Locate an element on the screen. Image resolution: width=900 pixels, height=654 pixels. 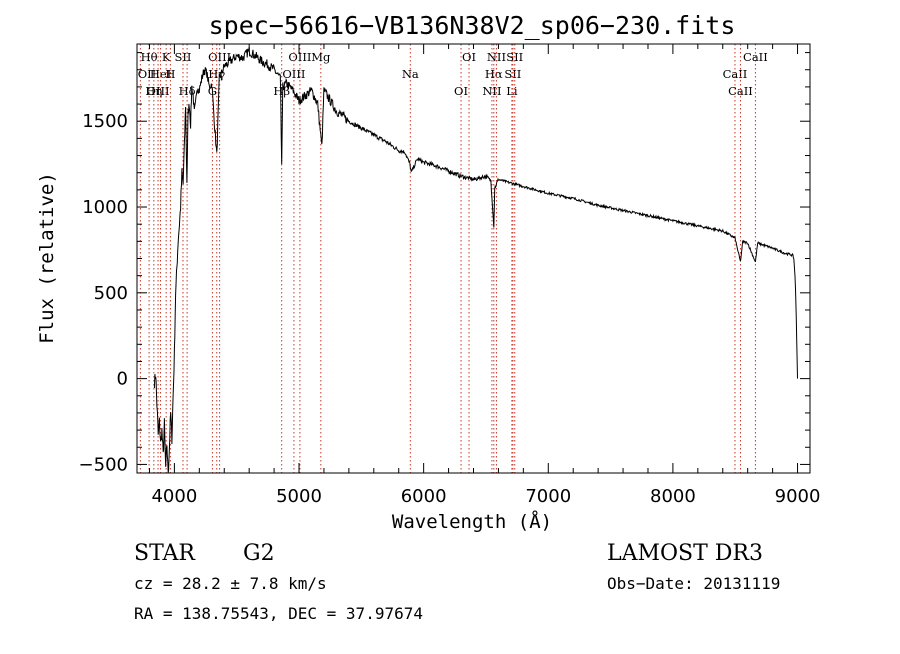
line-marker-label: H is located at coordinates (170, 74).